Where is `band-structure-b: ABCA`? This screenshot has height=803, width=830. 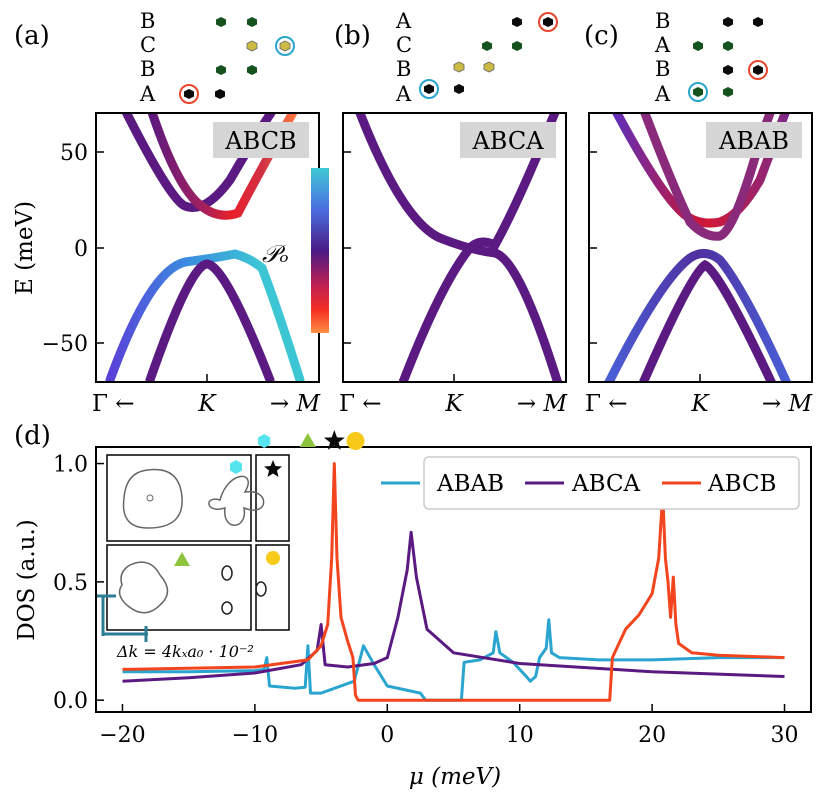
band-structure-b: ABCA is located at coordinates (454, 247).